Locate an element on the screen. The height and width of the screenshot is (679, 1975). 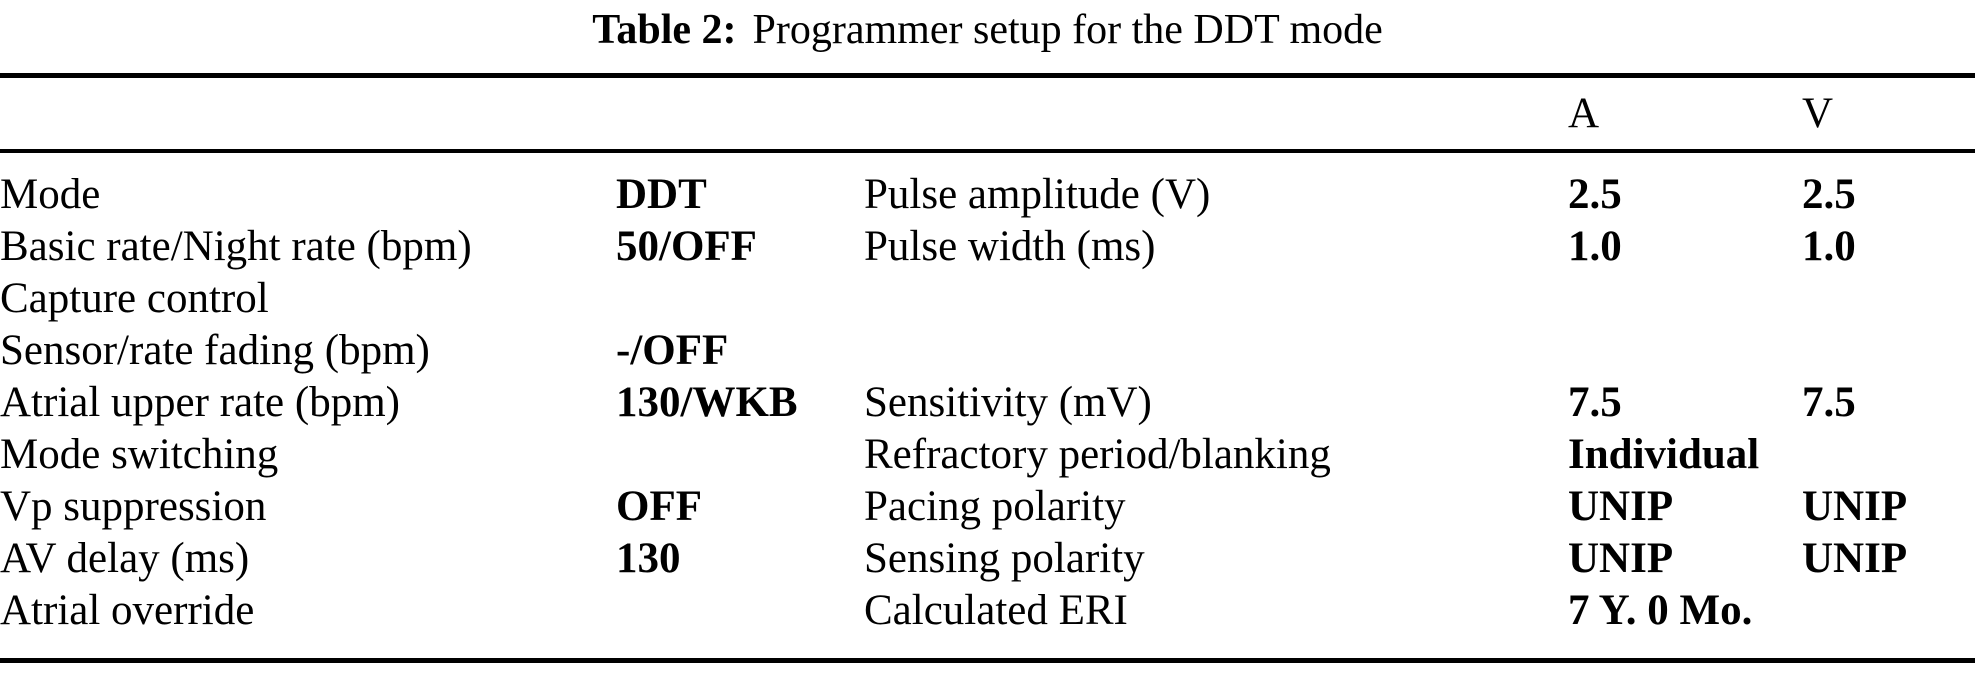
table-row: Capture control is located at coordinates (987, 299).